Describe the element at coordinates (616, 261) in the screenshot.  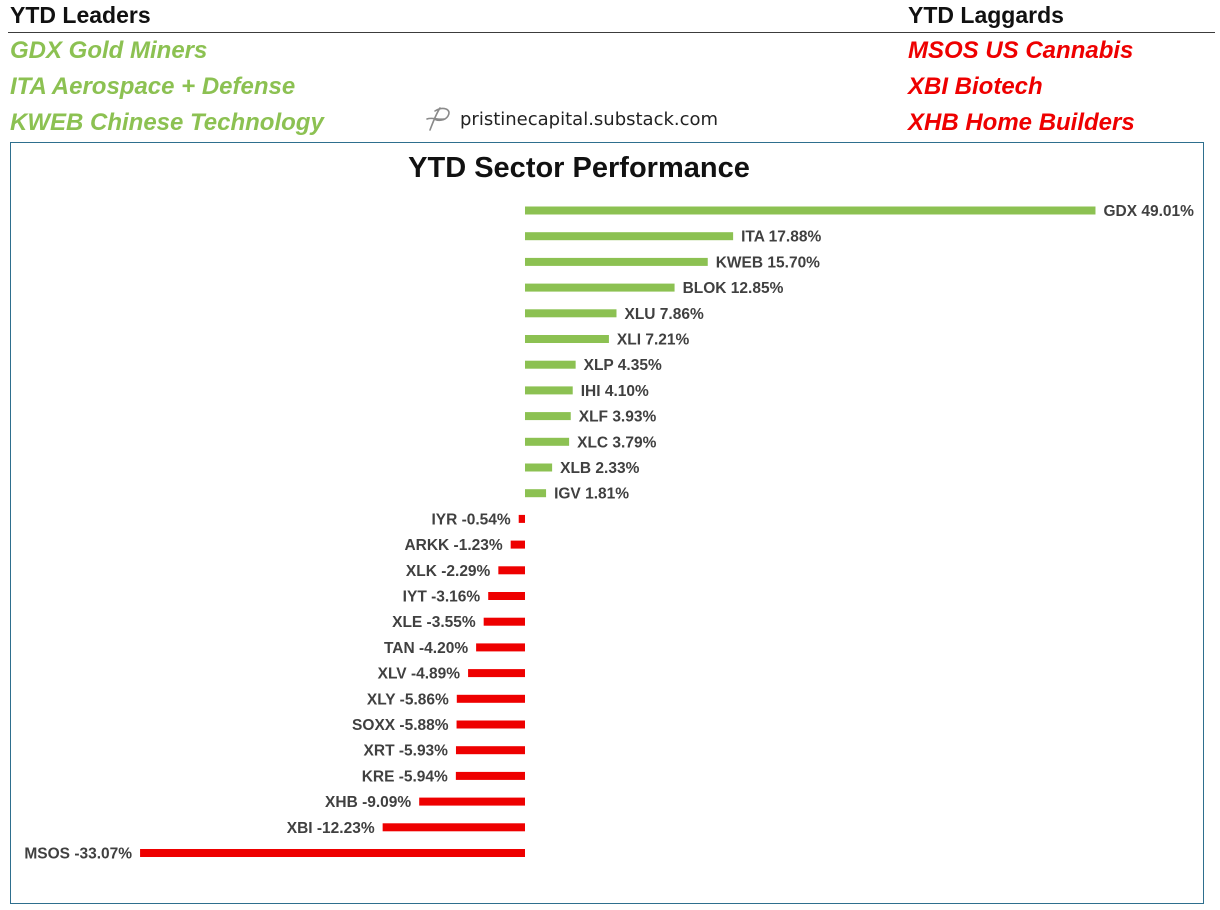
I see `bar-kweb` at that location.